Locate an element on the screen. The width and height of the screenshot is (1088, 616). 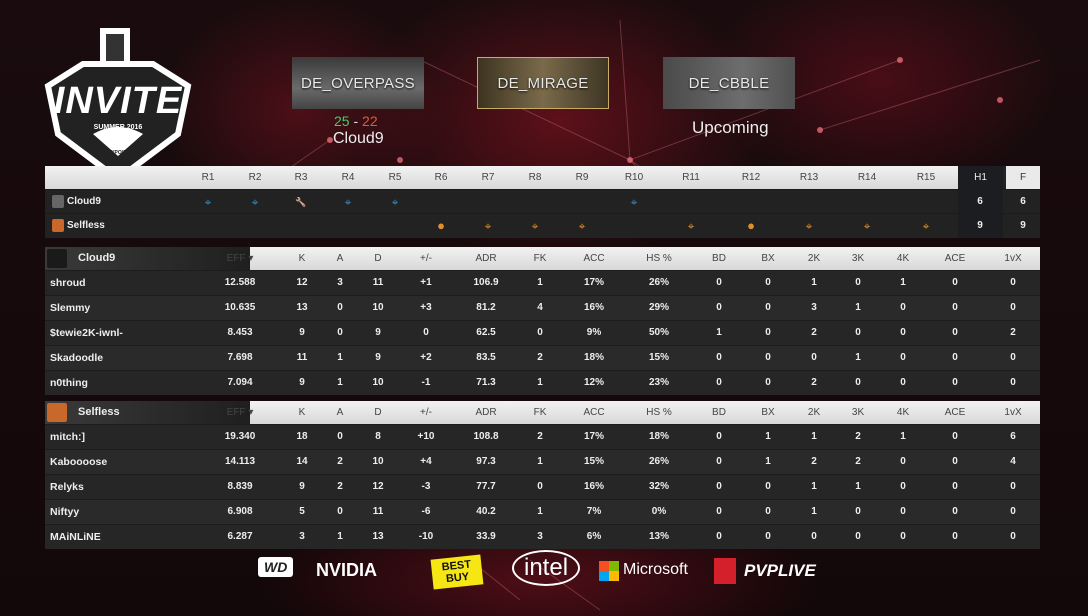
player-row: mitch:] 19.340 18 0 8 +10 108.8 2 17% 18% 0 1 1 2 1 0 6 is located at coordinates (542, 436).